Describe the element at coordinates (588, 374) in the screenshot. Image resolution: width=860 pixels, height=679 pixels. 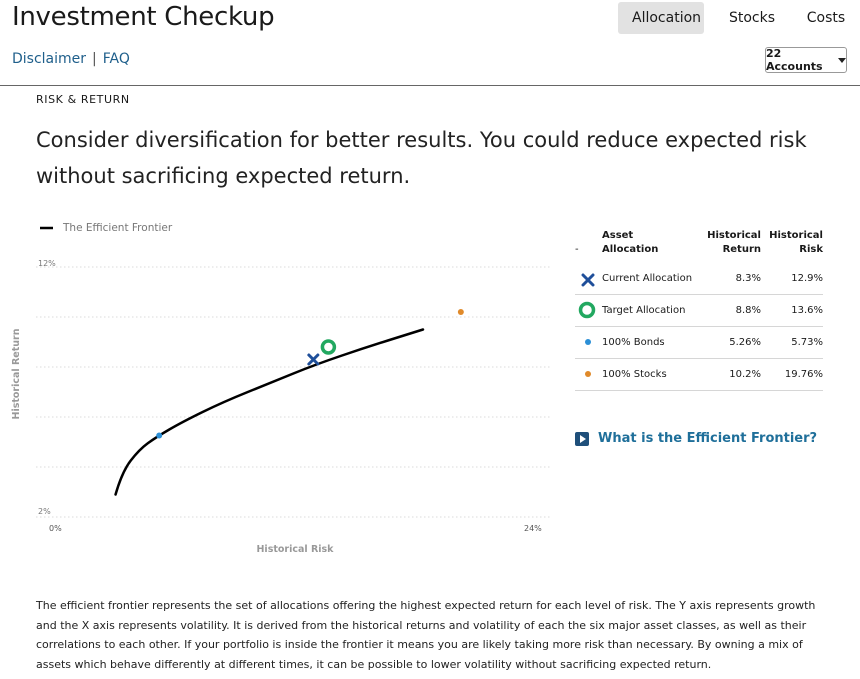
I see `orange-dot-icon` at that location.